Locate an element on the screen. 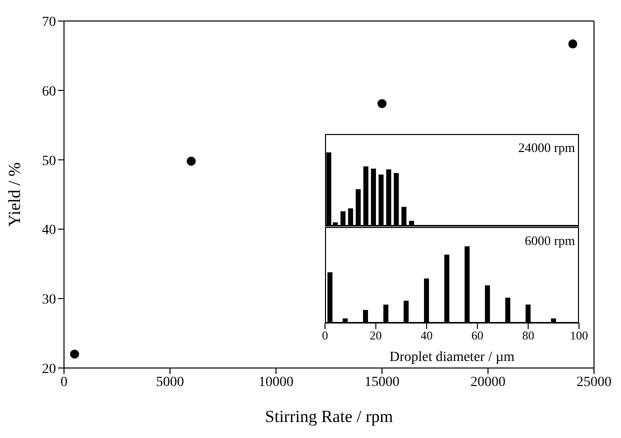 The height and width of the screenshot is (438, 621). x-tick-label: 25000 is located at coordinates (594, 382).